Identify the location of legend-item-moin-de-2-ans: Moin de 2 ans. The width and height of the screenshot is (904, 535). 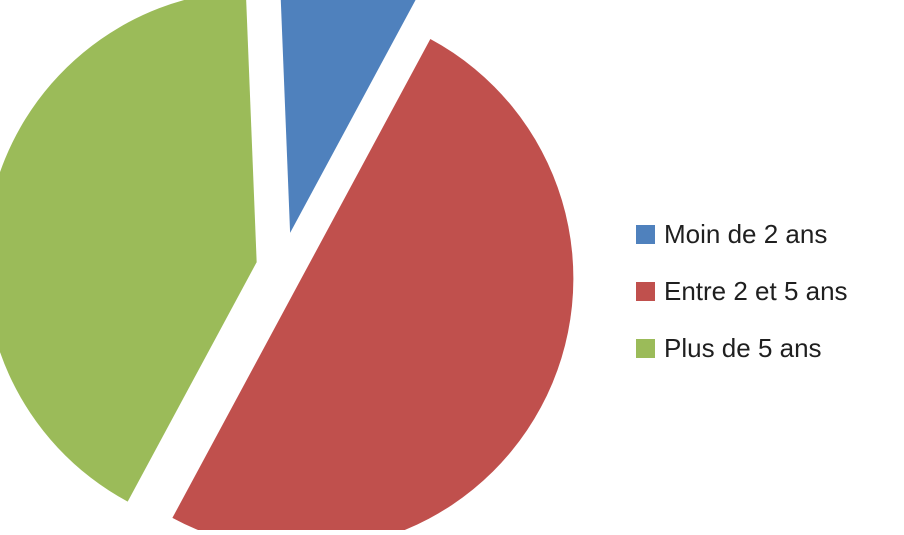
(742, 234).